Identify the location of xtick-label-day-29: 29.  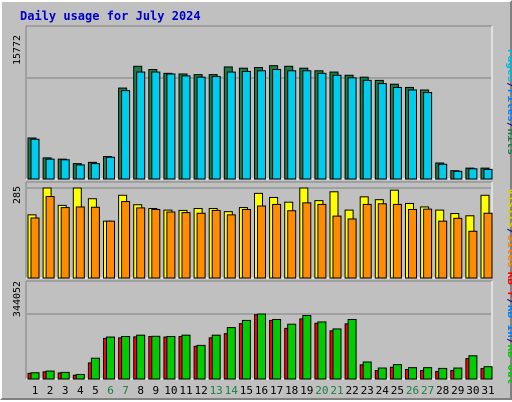
(457, 390).